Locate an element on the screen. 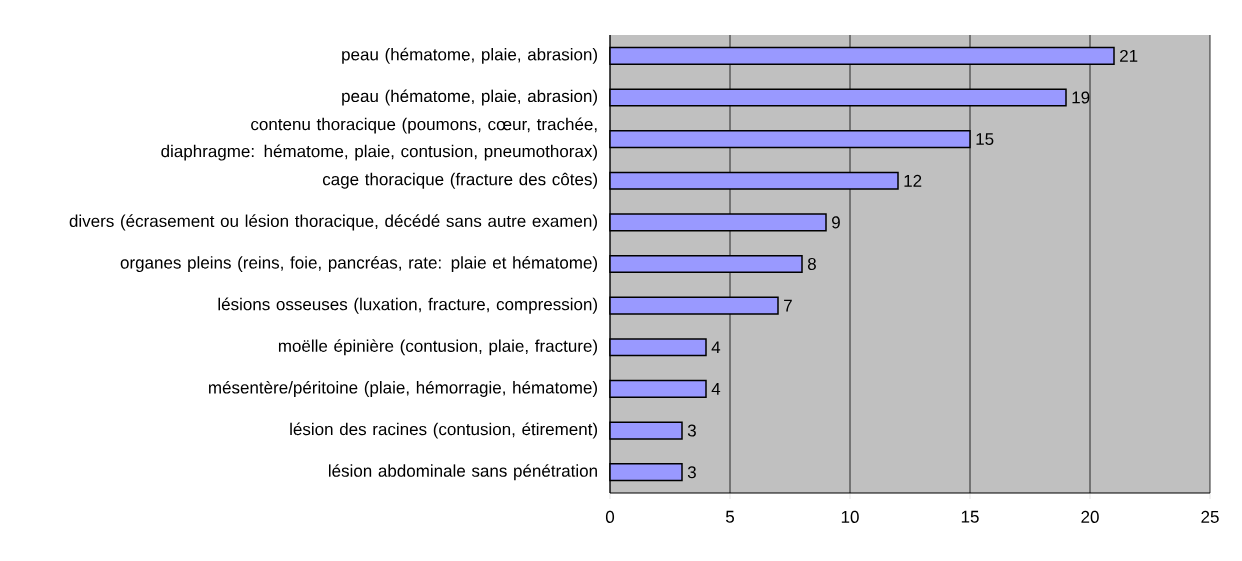 The height and width of the screenshot is (561, 1242). x-tick-label: 5 is located at coordinates (730, 516).